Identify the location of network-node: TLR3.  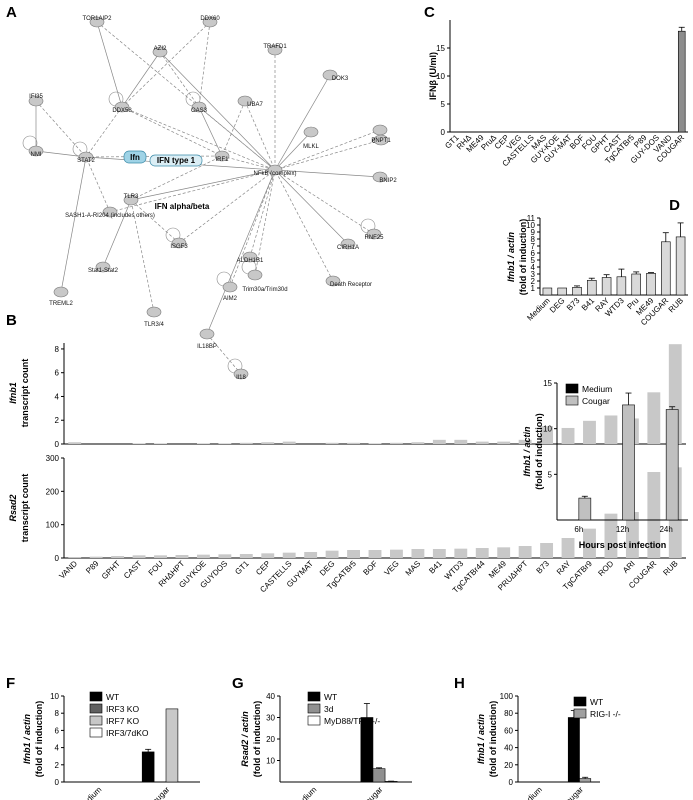
(131, 200).